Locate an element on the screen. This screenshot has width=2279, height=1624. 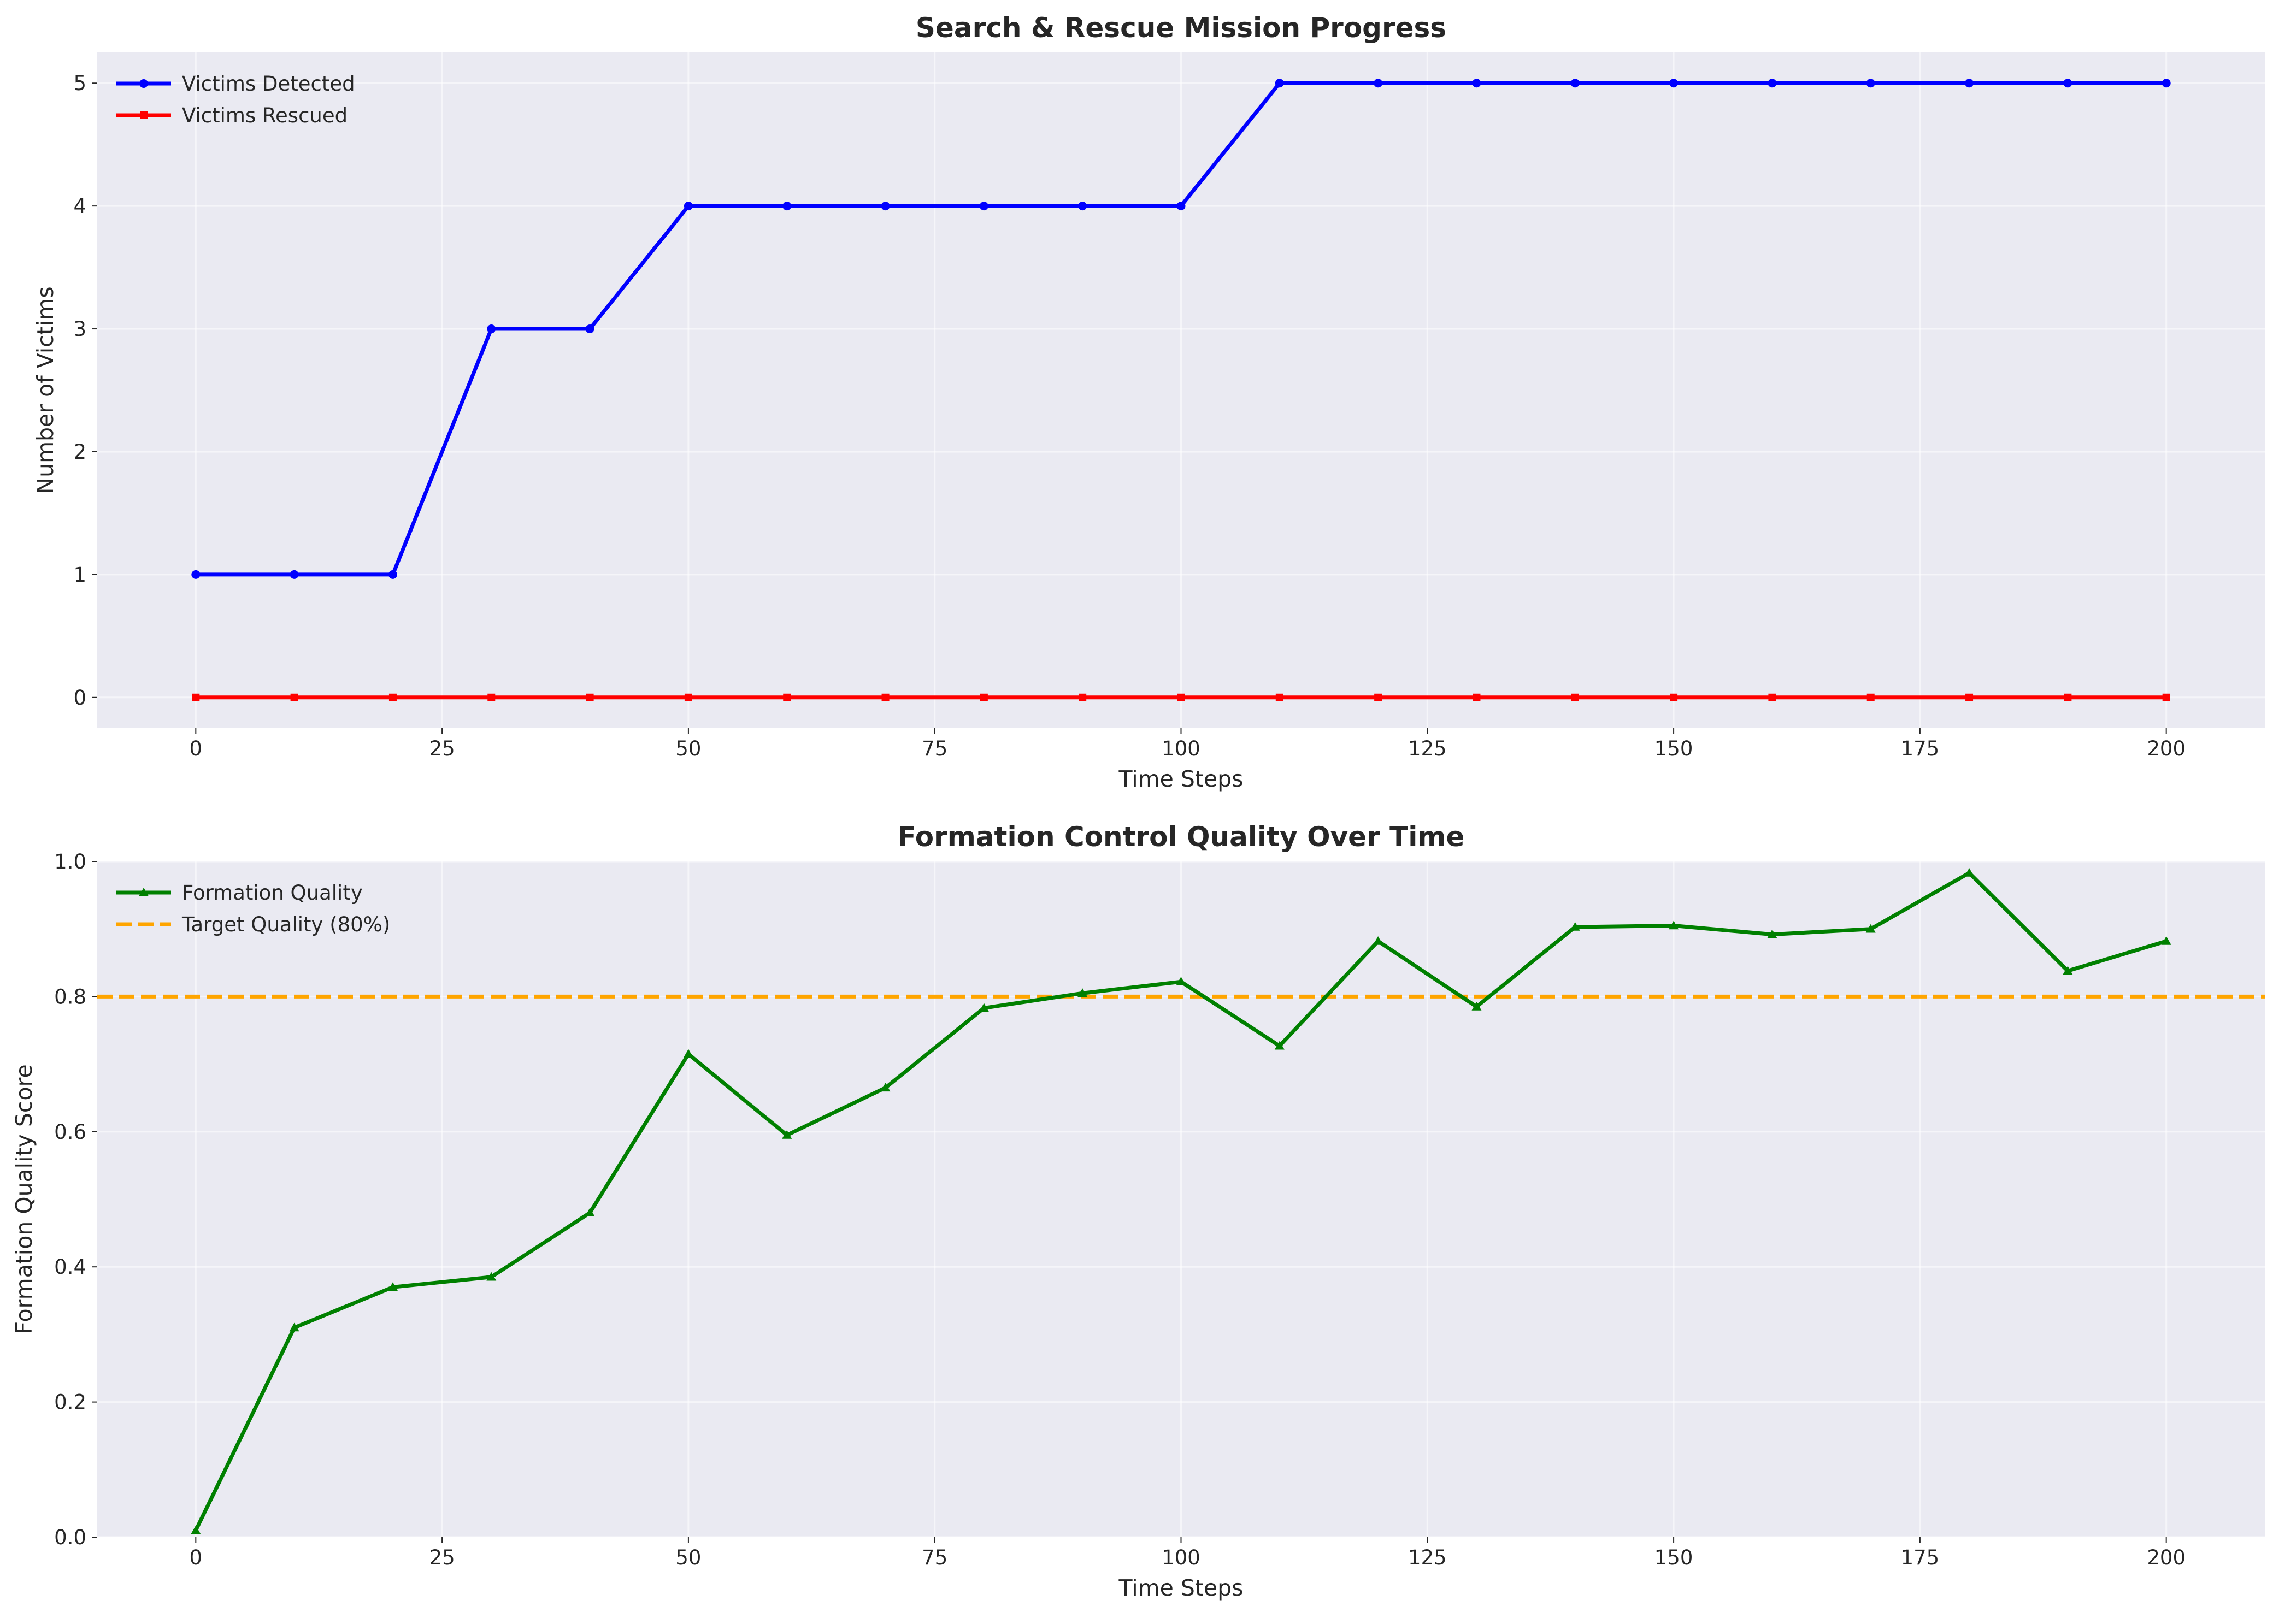
y-tick-label: 0.8 is located at coordinates (70, 996).